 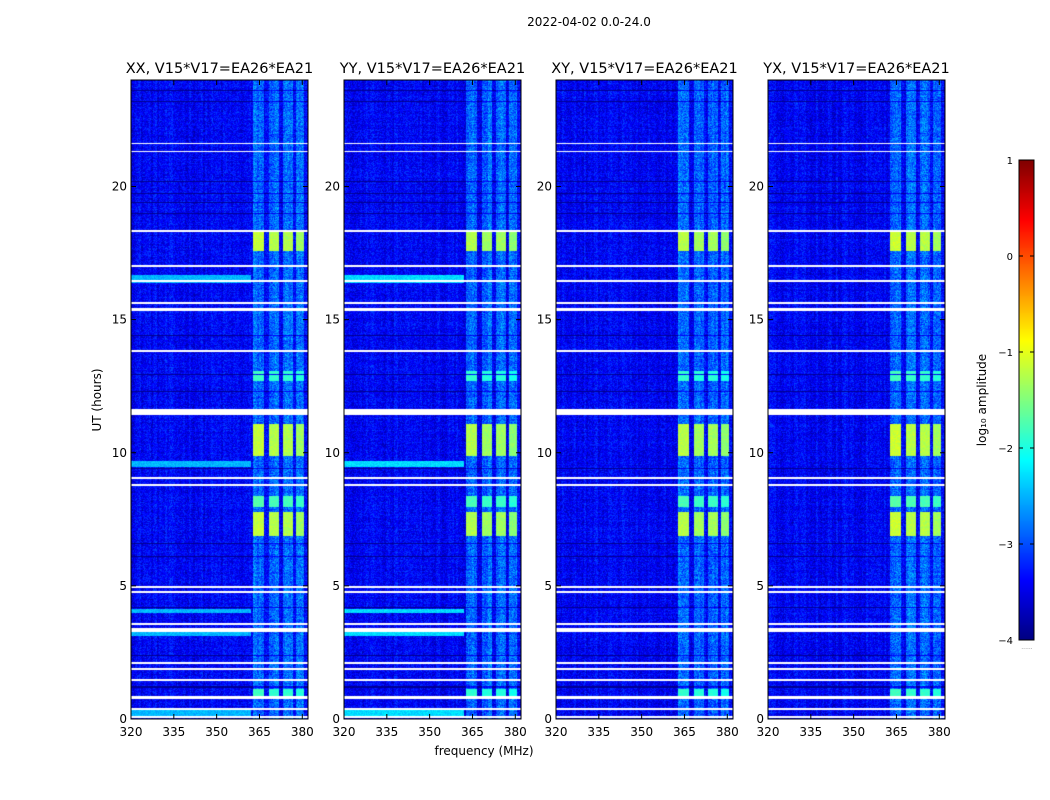 I want to click on colorbar-tick-label: 0, so click(x=1010, y=257).